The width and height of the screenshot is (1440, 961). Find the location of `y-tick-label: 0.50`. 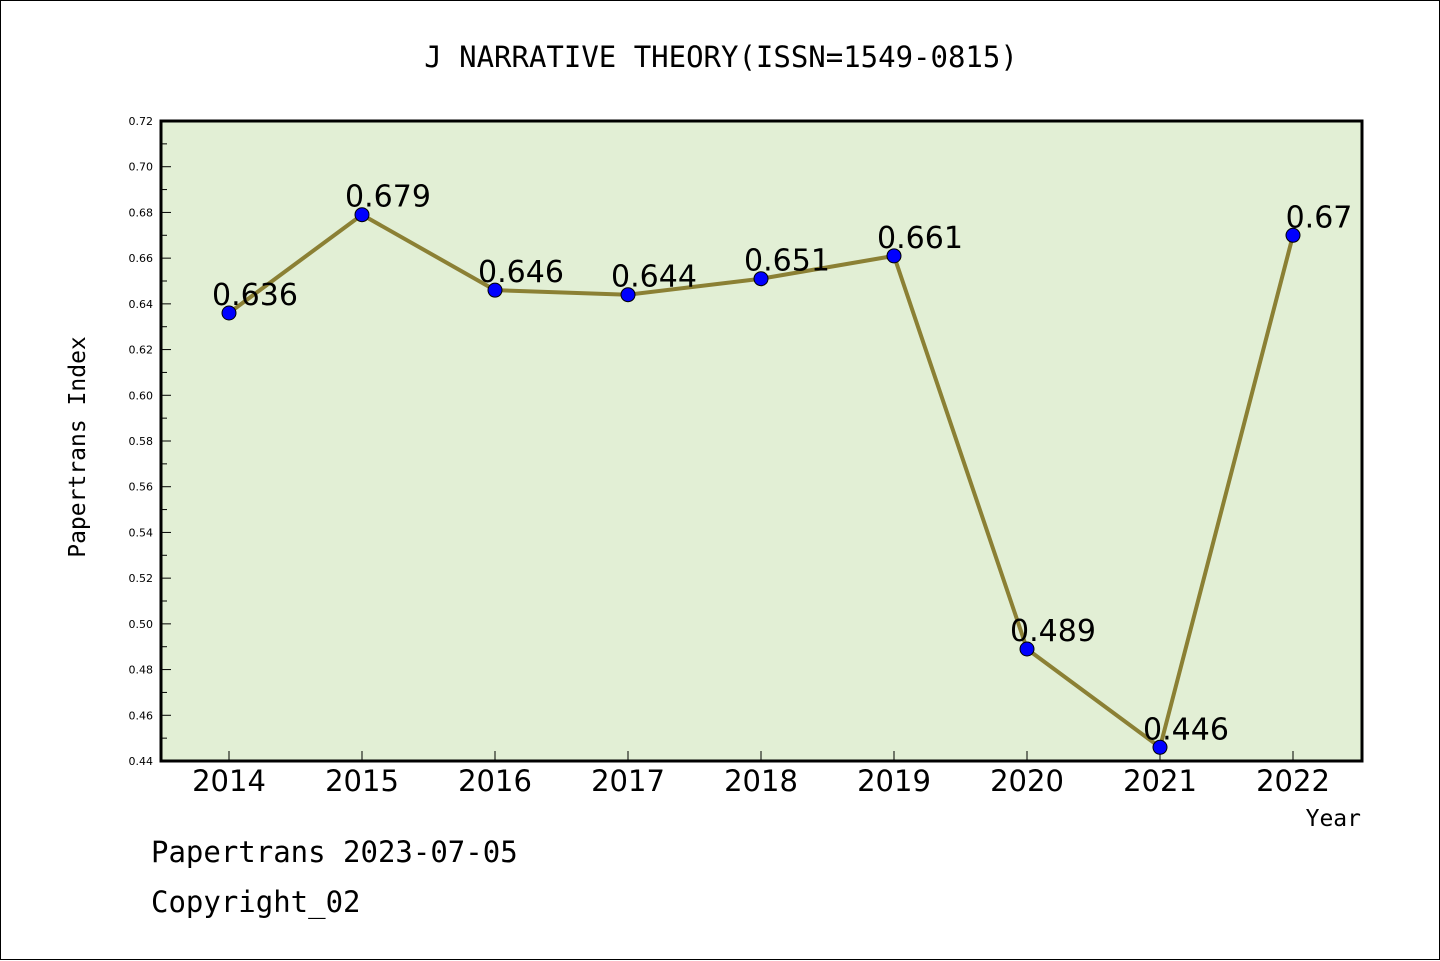

y-tick-label: 0.50 is located at coordinates (141, 624).